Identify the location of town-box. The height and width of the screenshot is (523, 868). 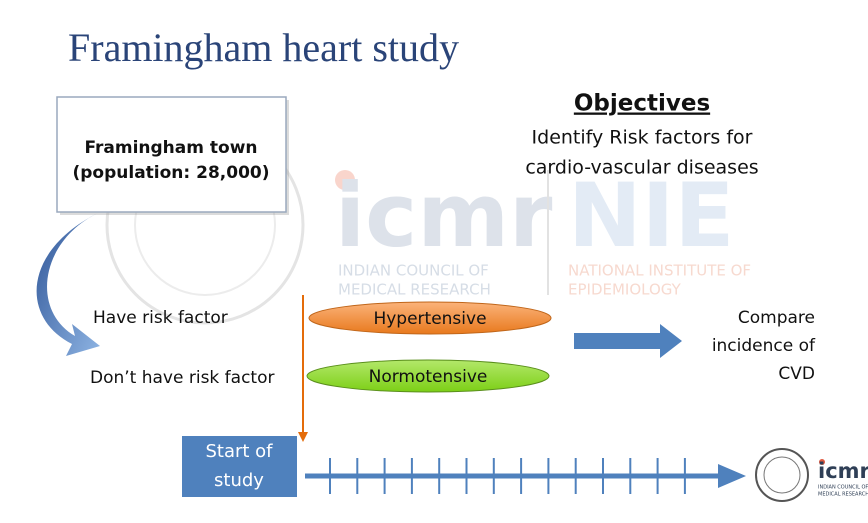
(171, 154).